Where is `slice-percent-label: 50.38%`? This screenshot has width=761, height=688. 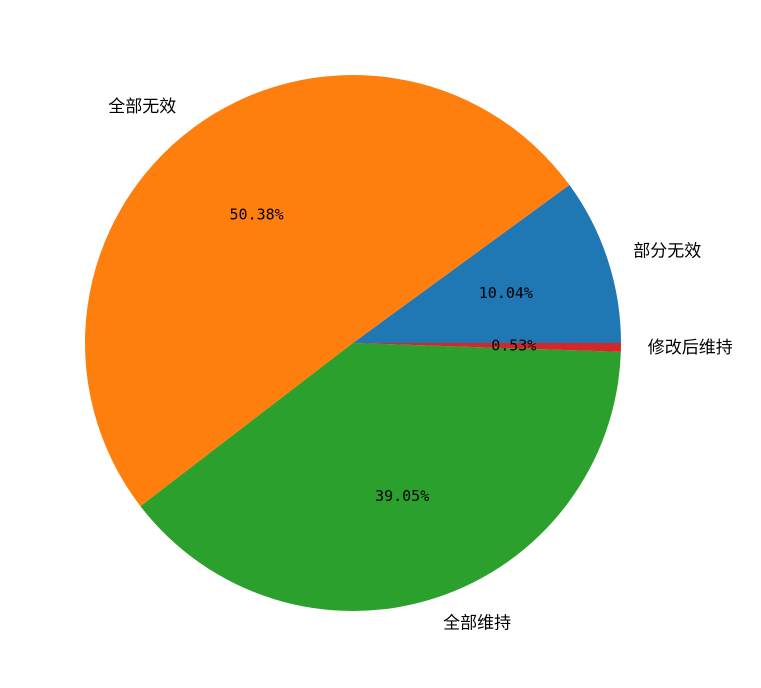 slice-percent-label: 50.38% is located at coordinates (257, 214).